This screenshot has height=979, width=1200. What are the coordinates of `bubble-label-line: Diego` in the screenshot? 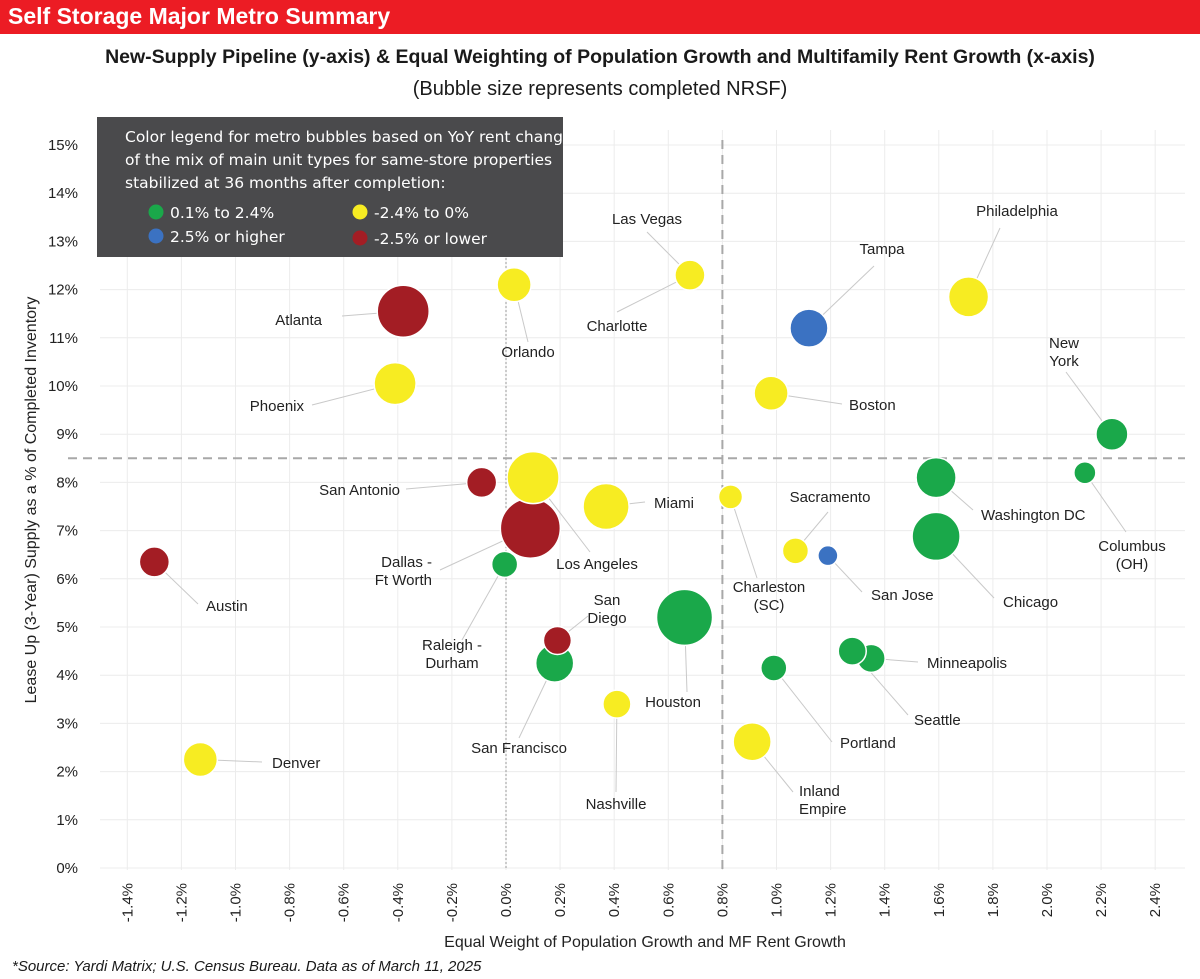 It's located at (606, 618).